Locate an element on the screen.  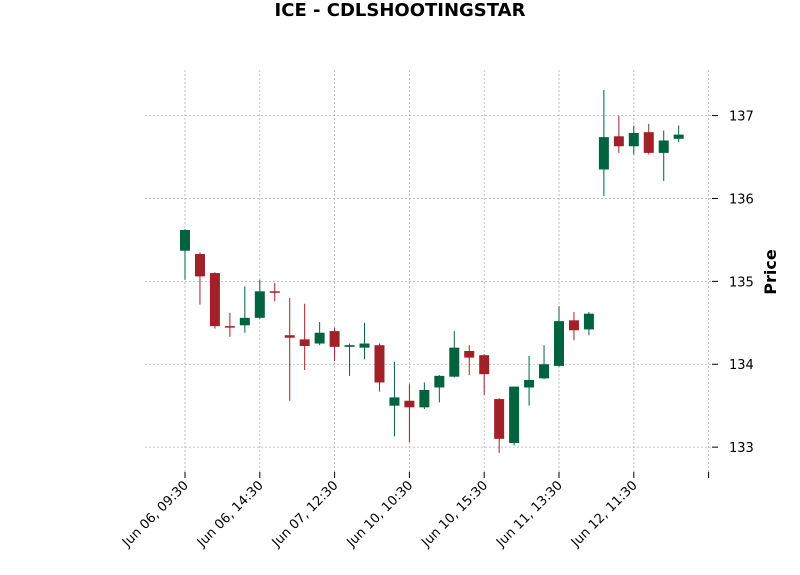
chart-title: ICE - CDLSHOOTINGSTAR is located at coordinates (400, 10).